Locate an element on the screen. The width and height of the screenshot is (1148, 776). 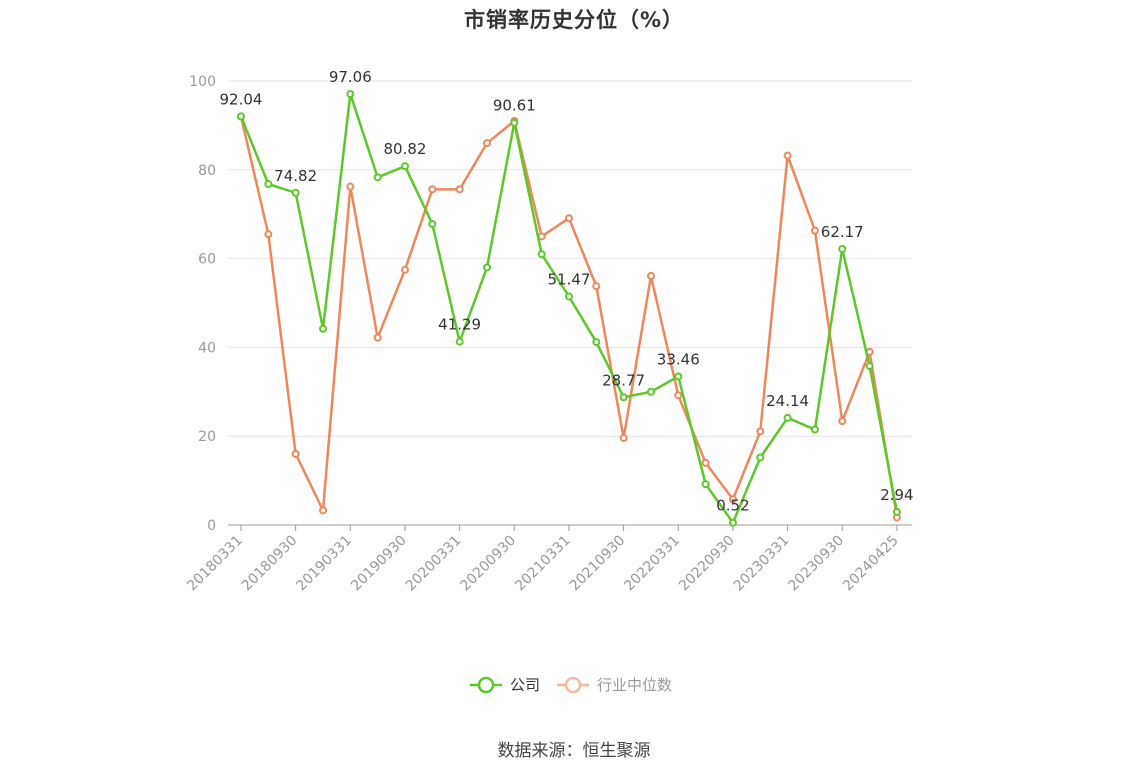
x-tick-label: 20220331 is located at coordinates (652, 564).